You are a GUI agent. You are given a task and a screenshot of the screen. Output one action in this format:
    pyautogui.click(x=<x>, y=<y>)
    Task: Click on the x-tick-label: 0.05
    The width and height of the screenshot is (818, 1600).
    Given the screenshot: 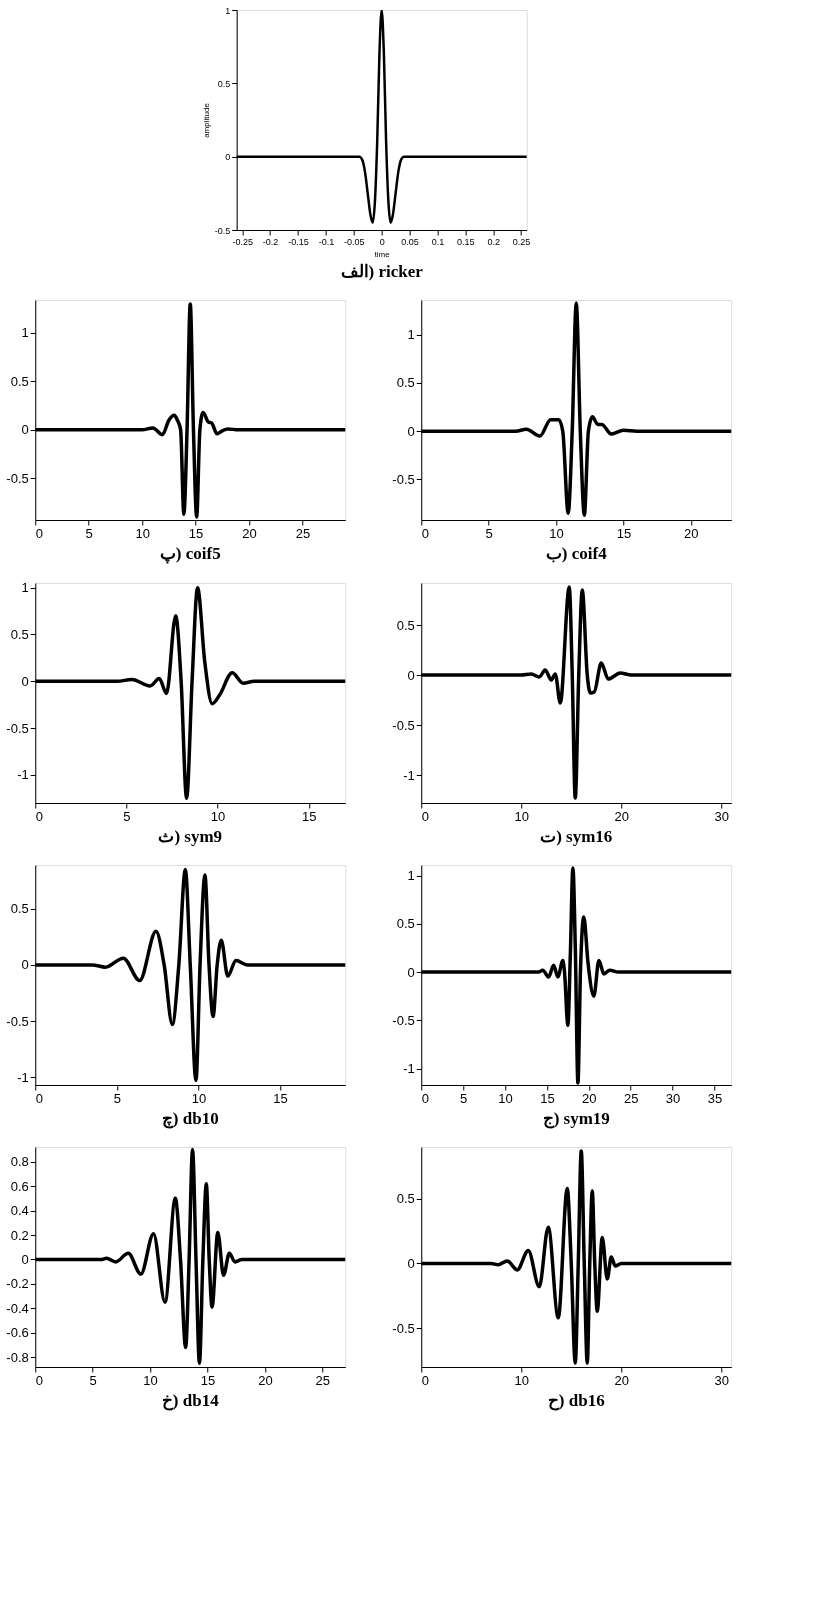 What is the action you would take?
    pyautogui.click(x=410, y=241)
    